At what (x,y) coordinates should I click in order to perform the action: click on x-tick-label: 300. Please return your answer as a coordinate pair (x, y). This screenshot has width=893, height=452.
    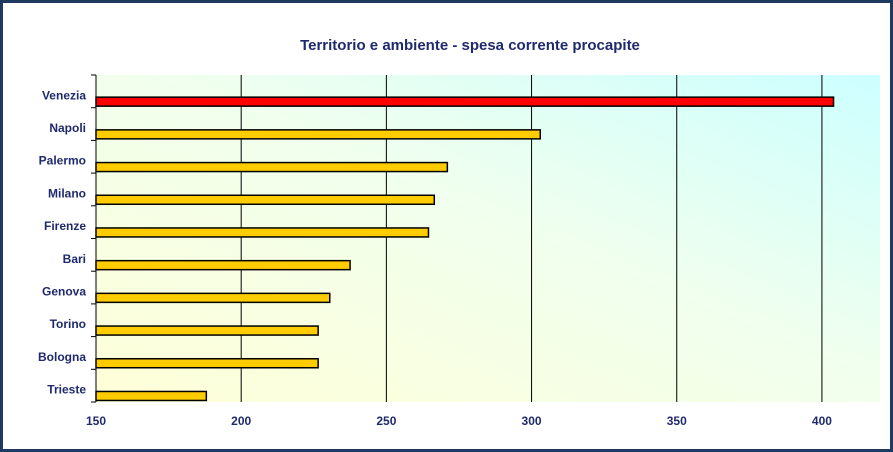
    Looking at the image, I should click on (532, 421).